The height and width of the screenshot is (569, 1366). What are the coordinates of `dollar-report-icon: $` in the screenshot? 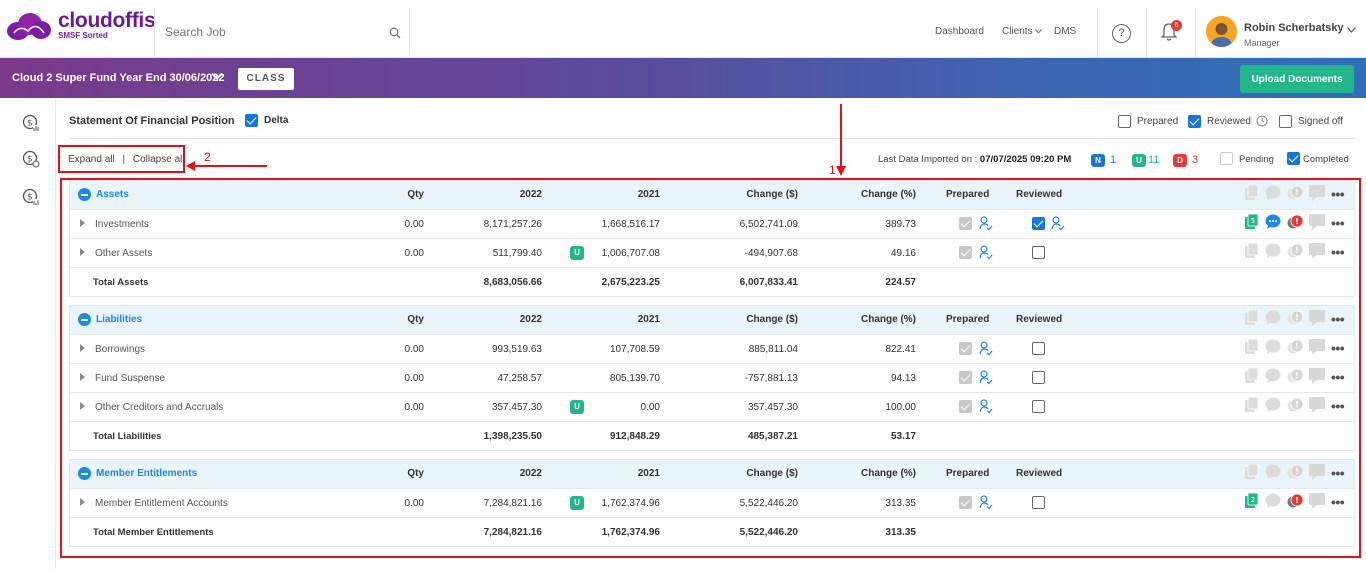 It's located at (31, 123).